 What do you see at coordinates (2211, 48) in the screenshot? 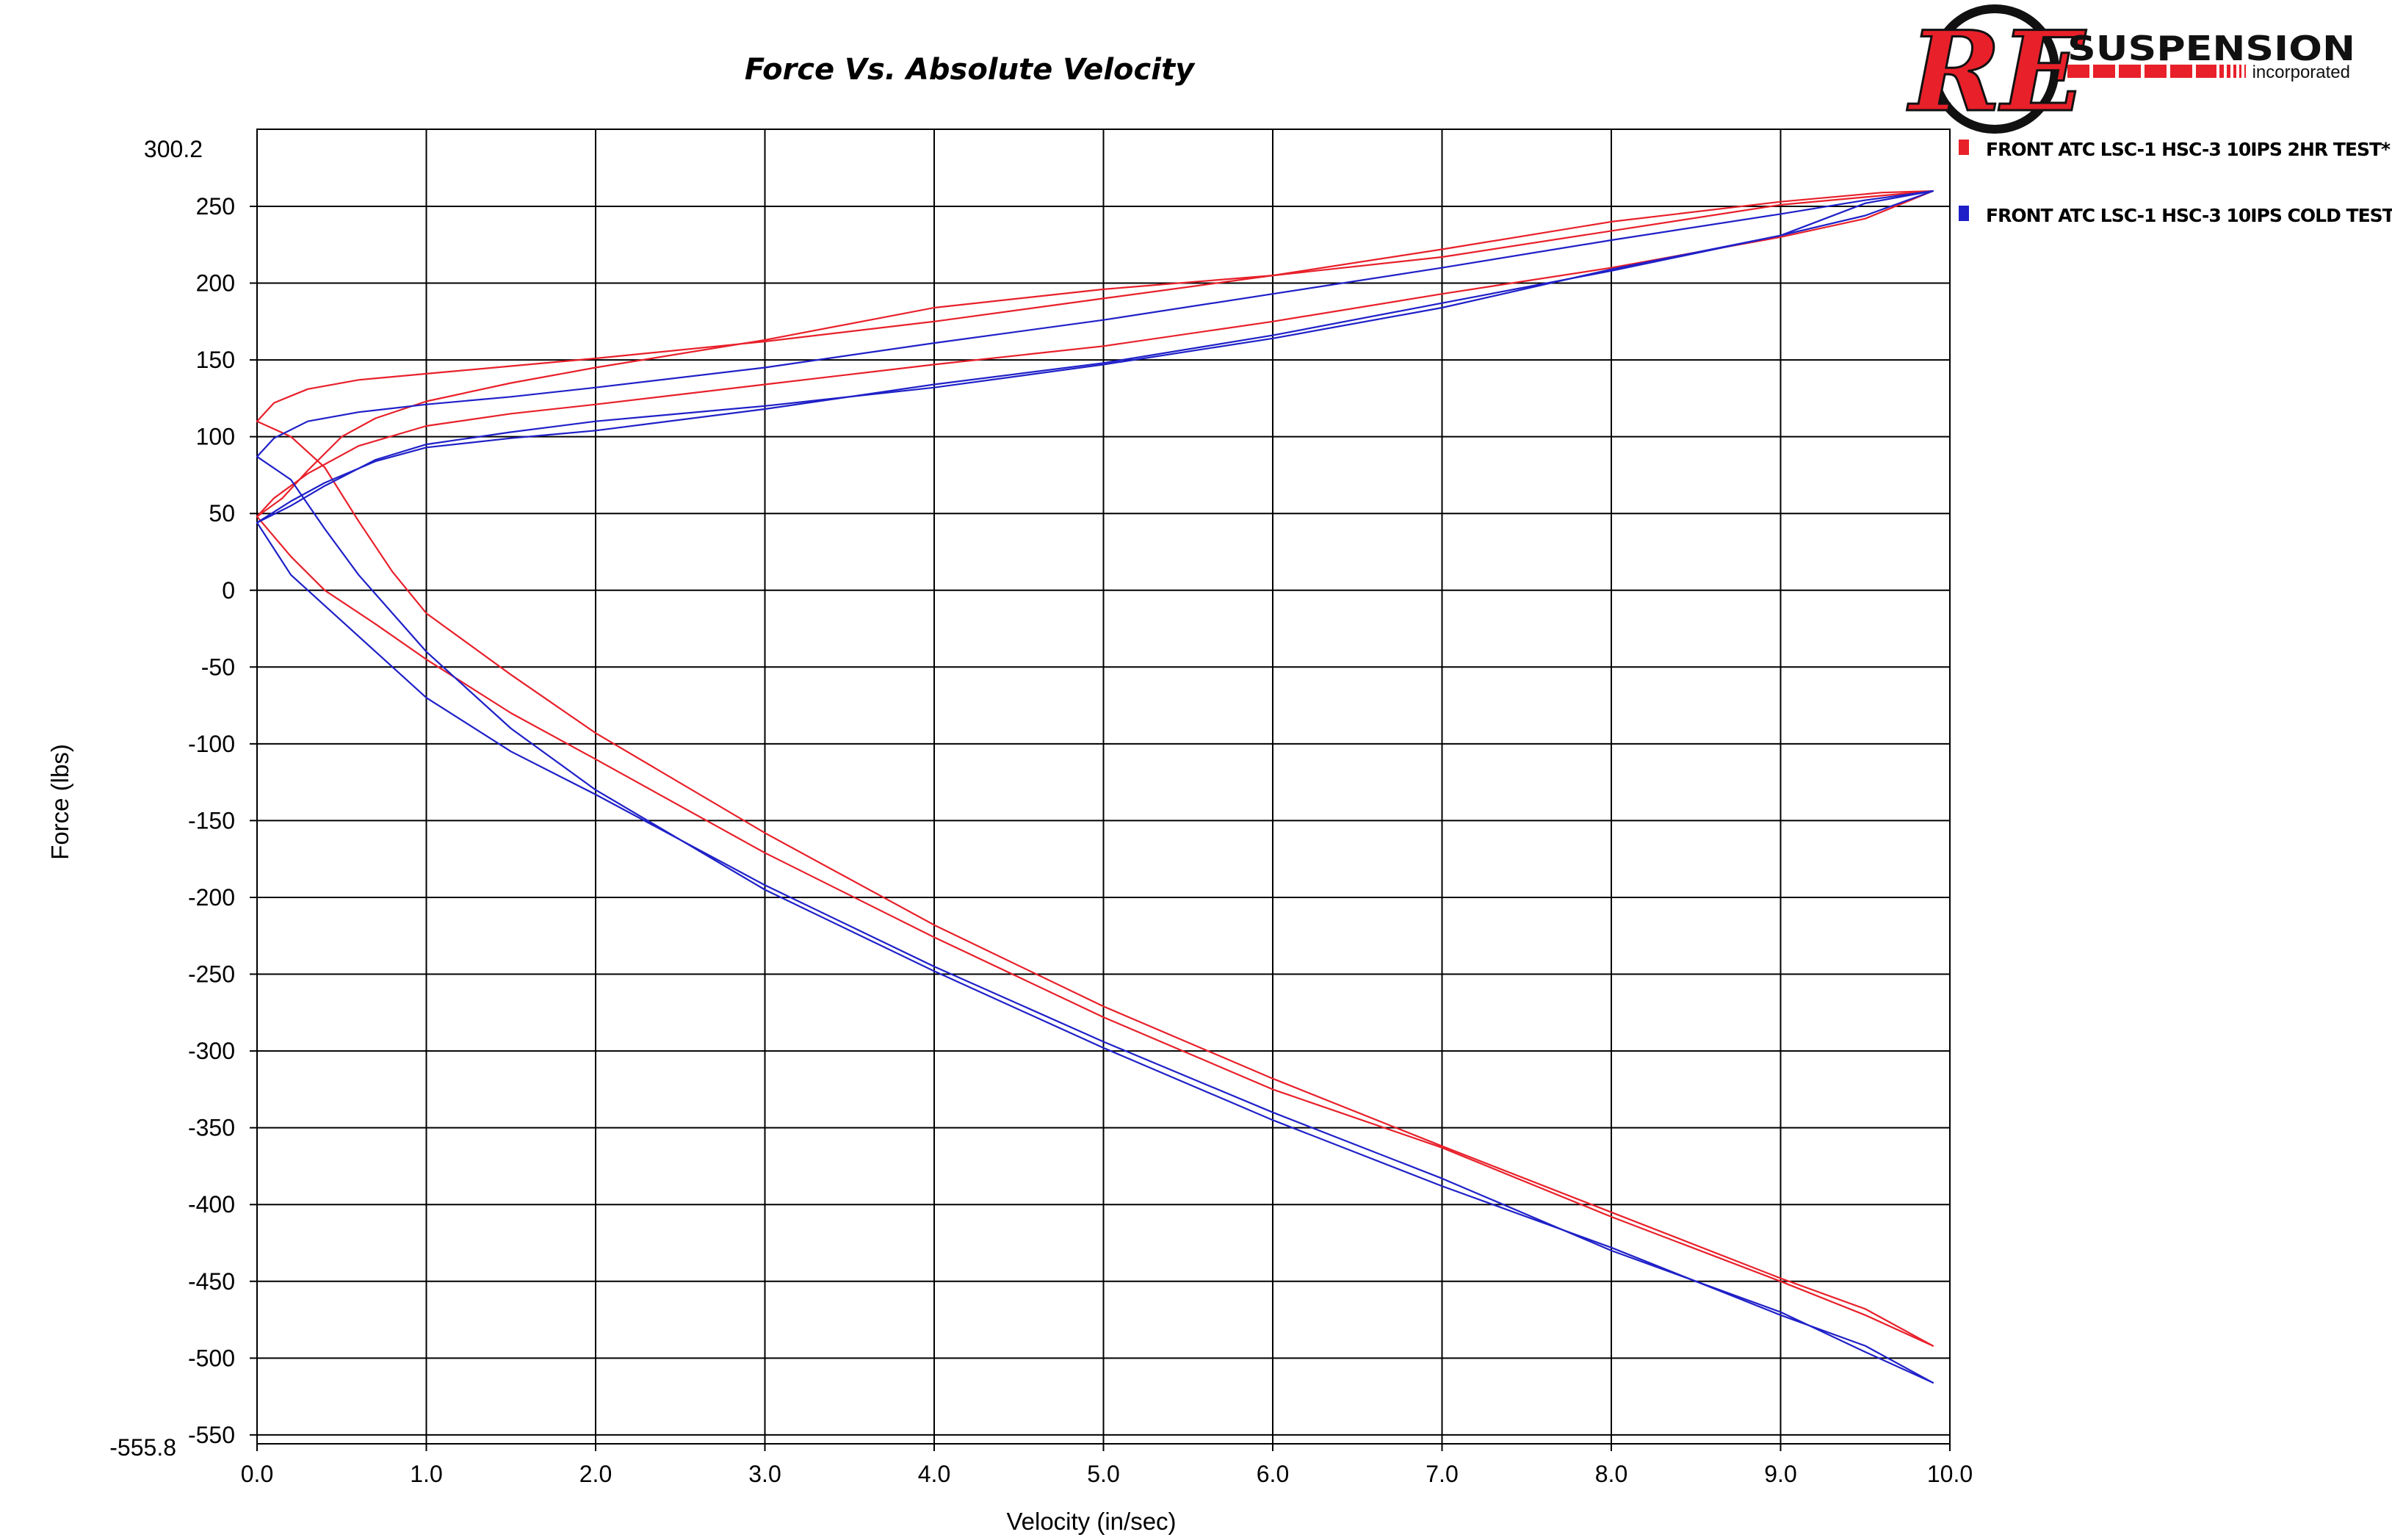
I see `logo-word: SUSPENSION` at bounding box center [2211, 48].